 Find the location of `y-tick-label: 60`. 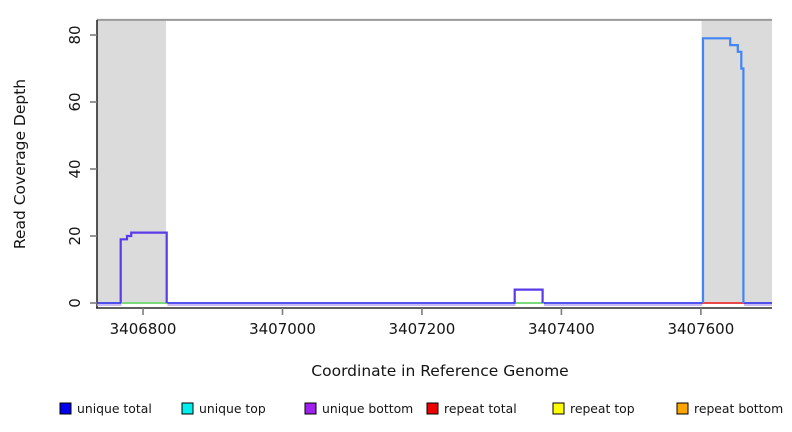

y-tick-label: 60 is located at coordinates (75, 101).